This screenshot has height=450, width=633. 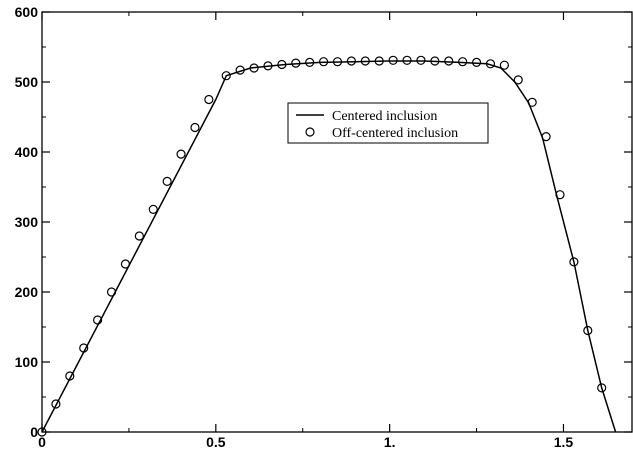 What do you see at coordinates (390, 442) in the screenshot?
I see `x-tick-label: 1.` at bounding box center [390, 442].